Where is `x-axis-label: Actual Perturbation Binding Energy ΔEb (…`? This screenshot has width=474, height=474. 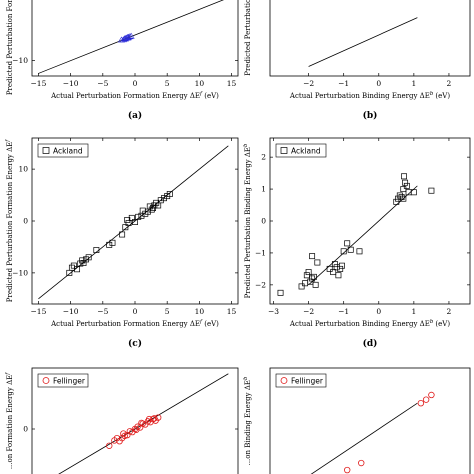
x-axis-label: Actual Perturbation Binding Energy ΔEb (… is located at coordinates (369, 323).